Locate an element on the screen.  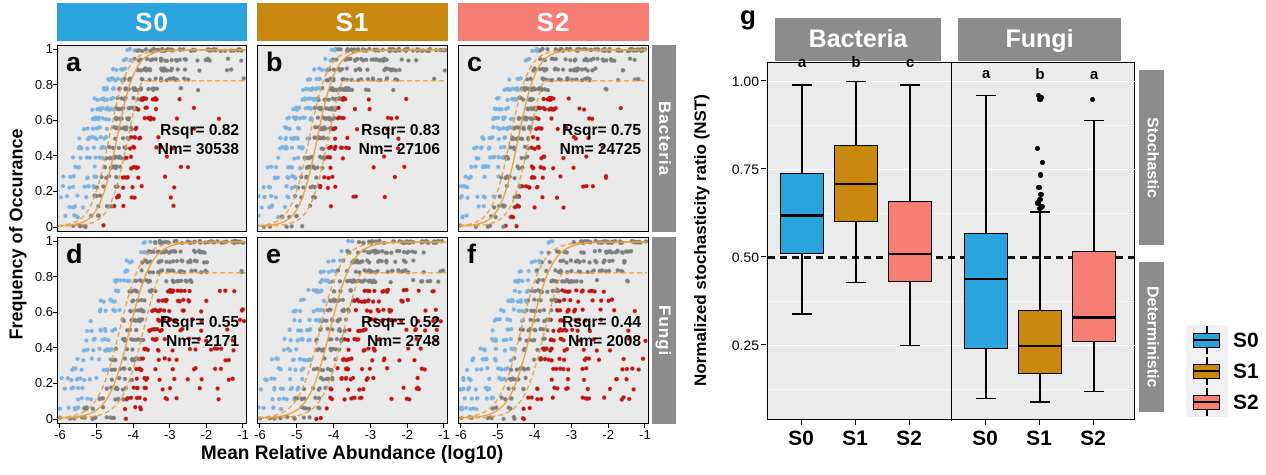
median-line-fungi-s2 is located at coordinates (1094, 317).